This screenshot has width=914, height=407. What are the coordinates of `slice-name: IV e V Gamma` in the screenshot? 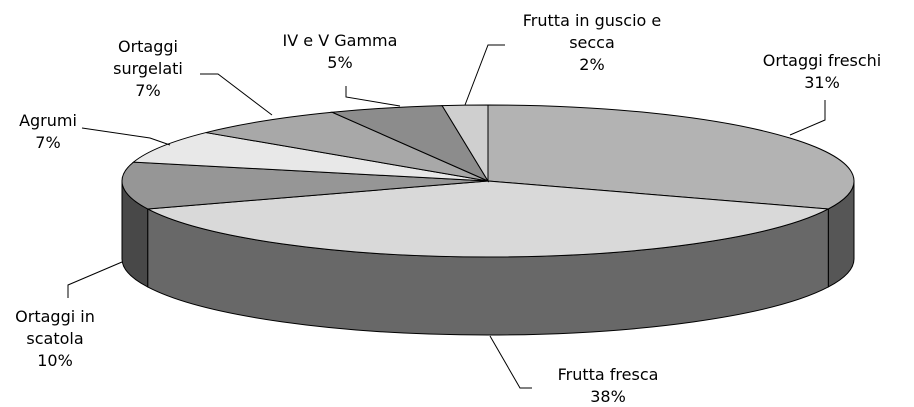 It's located at (340, 40).